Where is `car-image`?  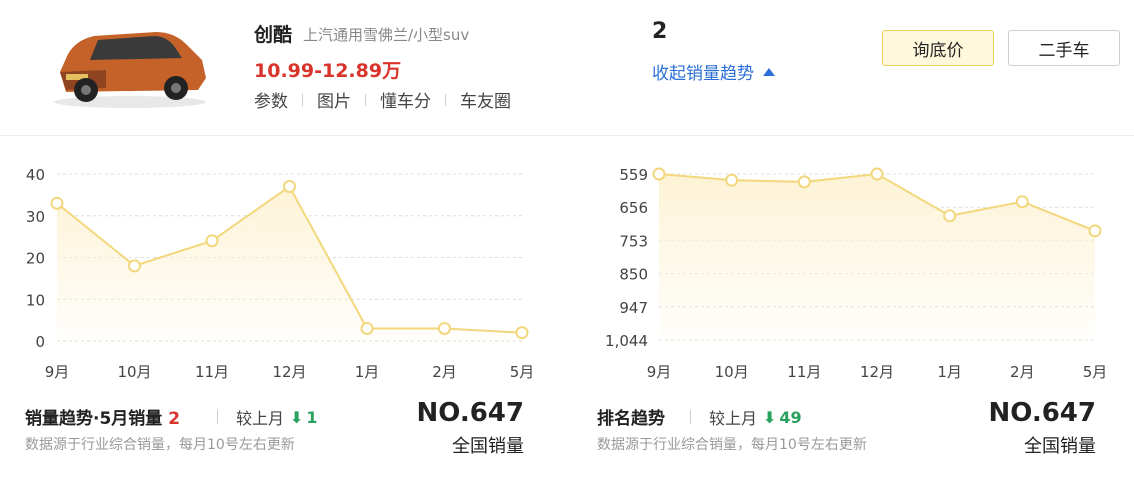
car-image is located at coordinates (130, 61).